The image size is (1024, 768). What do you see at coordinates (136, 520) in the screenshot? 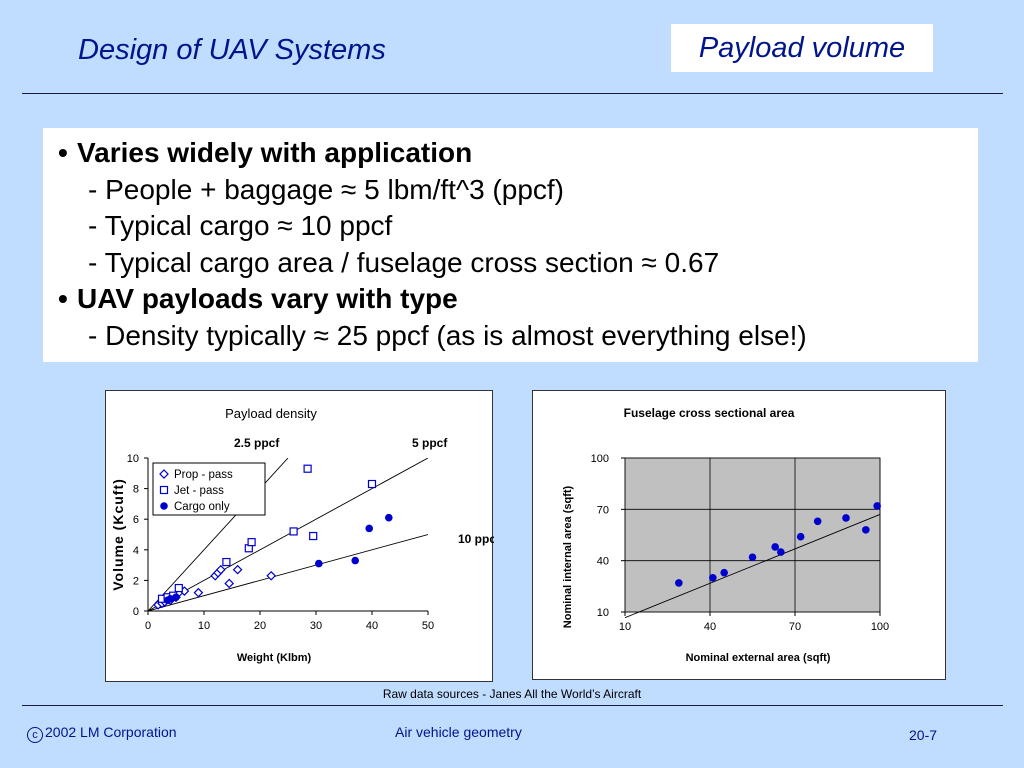
I see `y-tick-label: 6` at bounding box center [136, 520].